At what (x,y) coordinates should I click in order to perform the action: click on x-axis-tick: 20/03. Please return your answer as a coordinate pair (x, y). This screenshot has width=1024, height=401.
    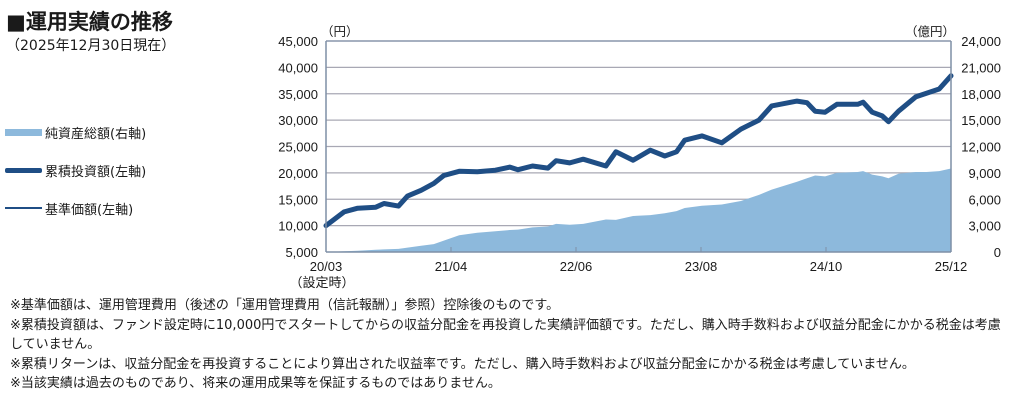
    Looking at the image, I should click on (326, 266).